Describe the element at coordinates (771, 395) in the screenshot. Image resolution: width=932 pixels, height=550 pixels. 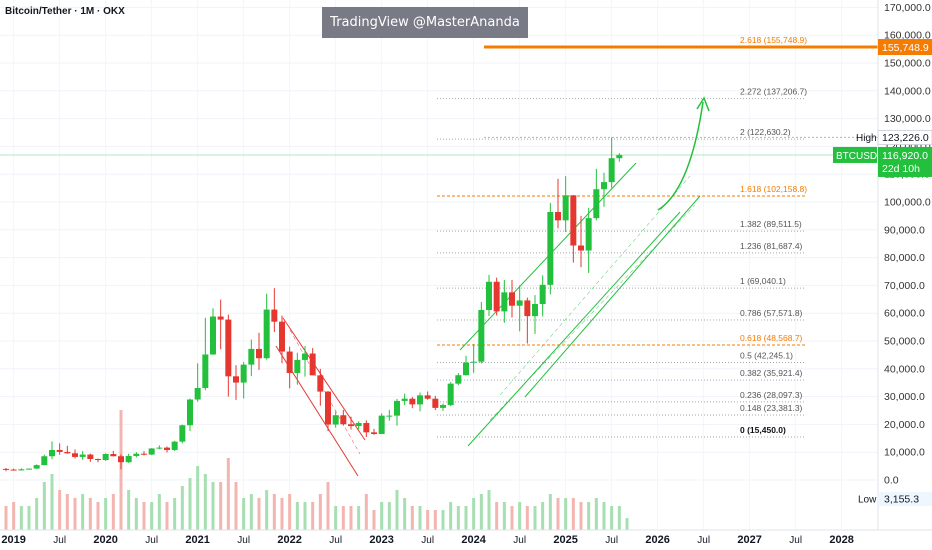
I see `fib-level-label: 0.236 (28,097.3)` at that location.